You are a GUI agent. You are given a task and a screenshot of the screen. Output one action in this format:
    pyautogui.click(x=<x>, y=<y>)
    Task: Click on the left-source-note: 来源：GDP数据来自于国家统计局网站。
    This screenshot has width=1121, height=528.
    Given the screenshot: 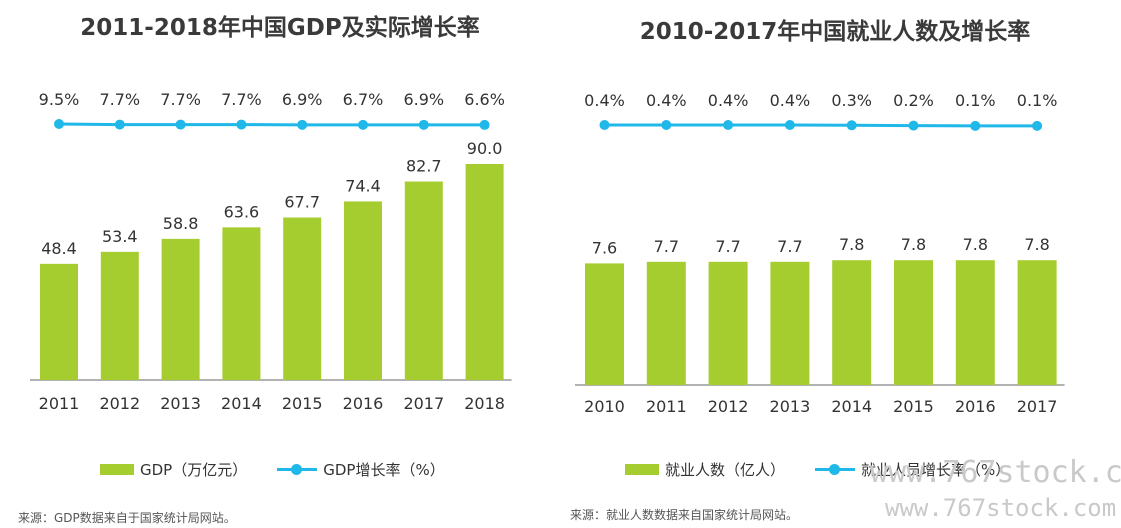 What is the action you would take?
    pyautogui.click(x=127, y=518)
    